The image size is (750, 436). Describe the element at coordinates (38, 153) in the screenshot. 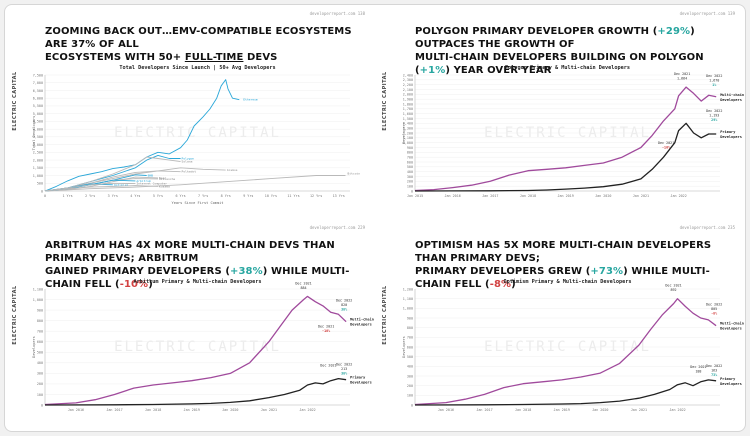

I see `y-tick-label: 2,500` at that location.